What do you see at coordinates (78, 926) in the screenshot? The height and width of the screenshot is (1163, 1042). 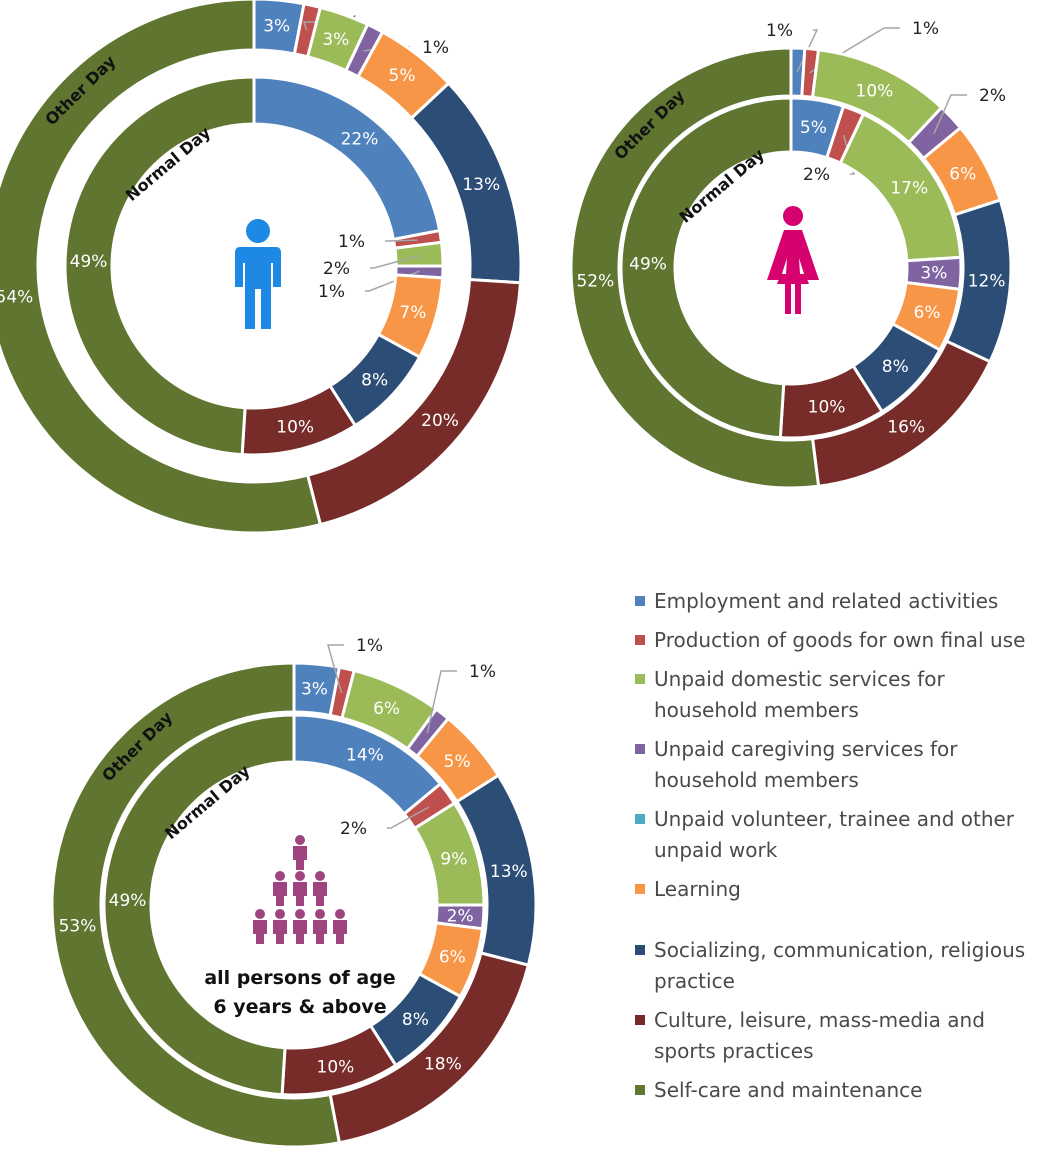 I see `outer-data-label-selfcare: 53%` at bounding box center [78, 926].